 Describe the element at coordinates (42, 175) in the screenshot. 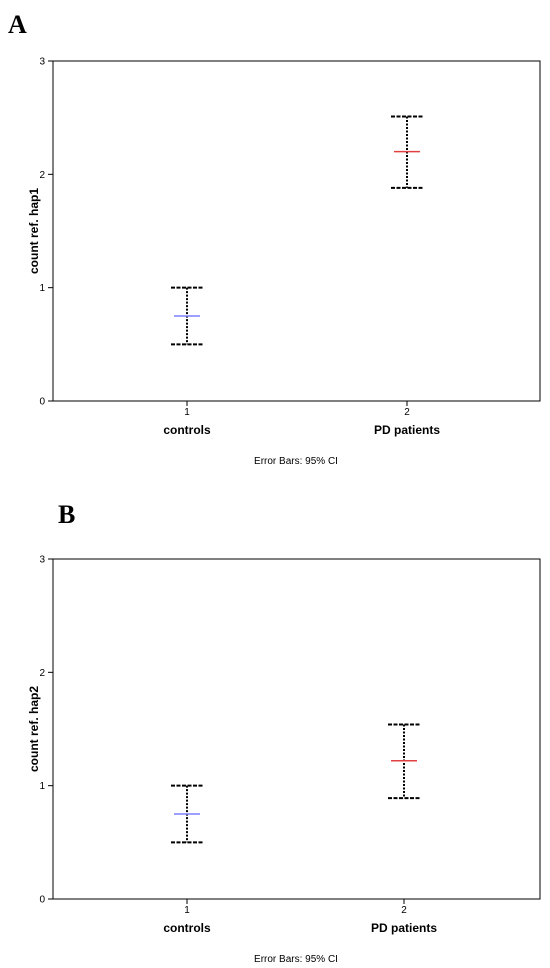

I see `chart-a-y-tick-label: 2` at that location.